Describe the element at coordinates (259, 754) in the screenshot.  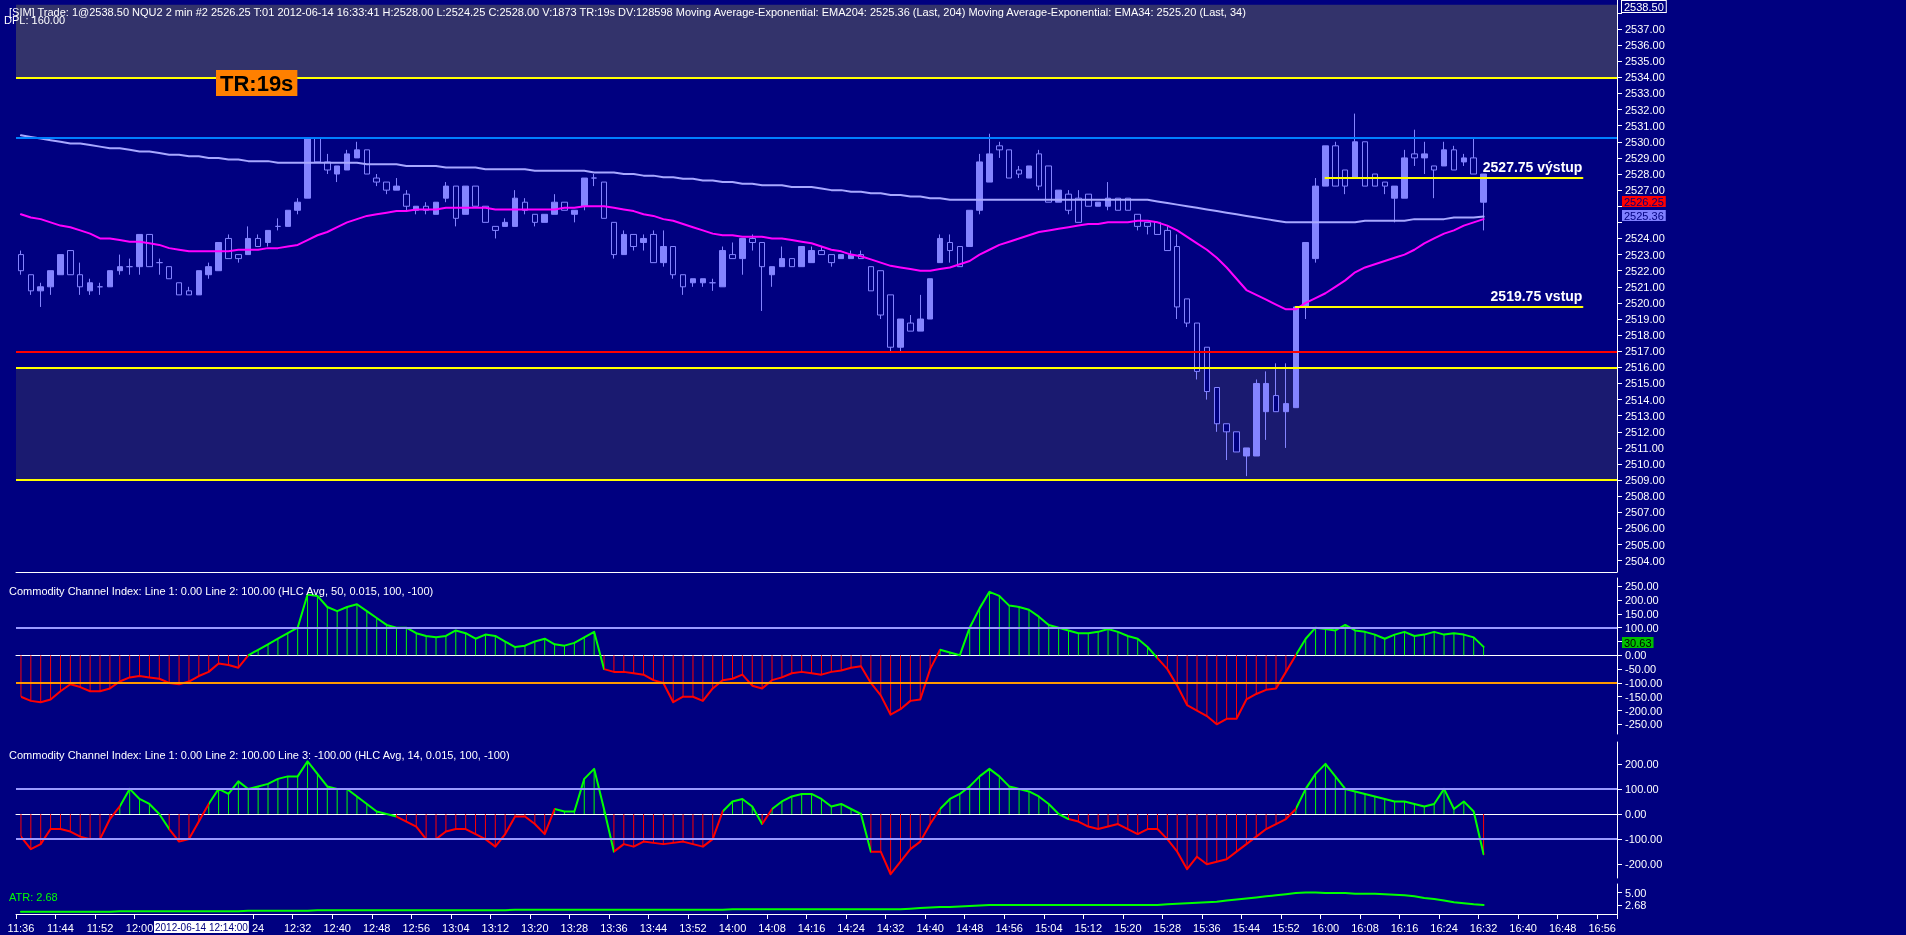
I see `text: Commodity Channel Index: Line 1: 0.00 Line 2: 100.00 Line 3: -100.00 (HLC Avg, 14, 0.015, 100, -100)` at that location.